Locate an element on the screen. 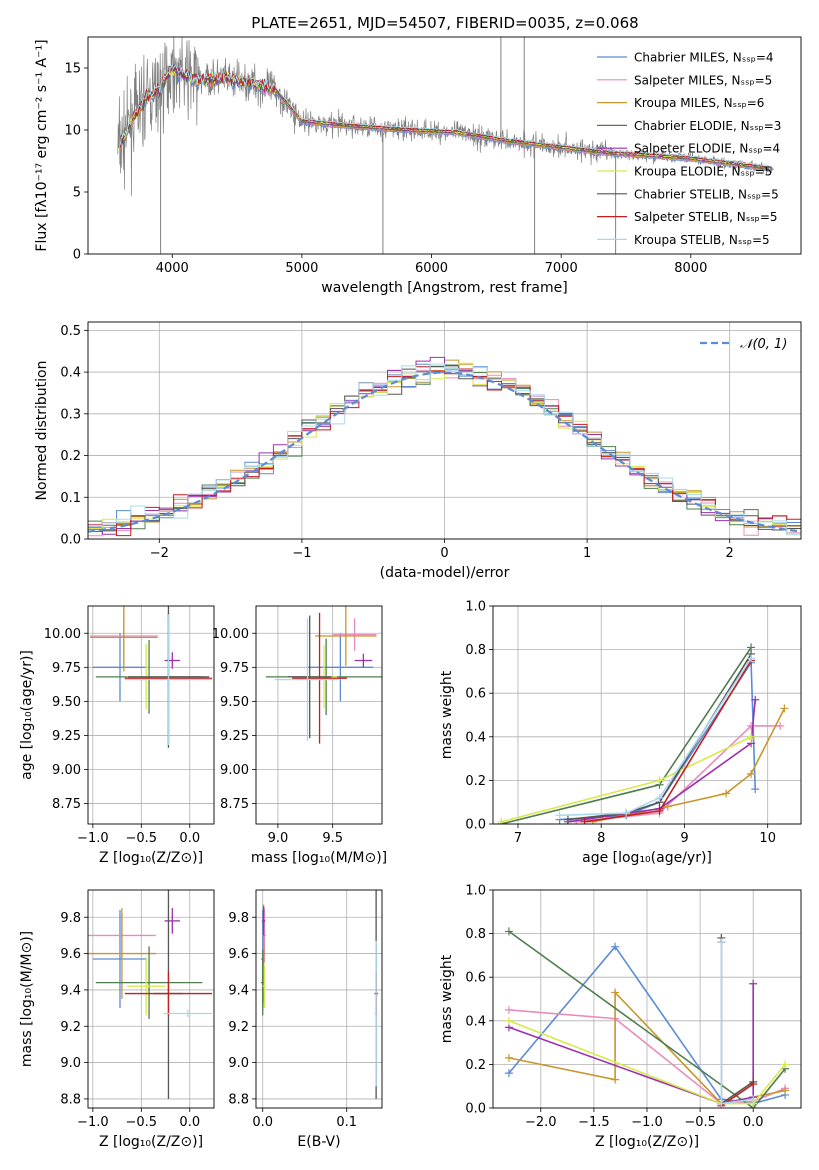 This screenshot has width=819, height=1170. y-tick-label: 9.6 is located at coordinates (238, 954).